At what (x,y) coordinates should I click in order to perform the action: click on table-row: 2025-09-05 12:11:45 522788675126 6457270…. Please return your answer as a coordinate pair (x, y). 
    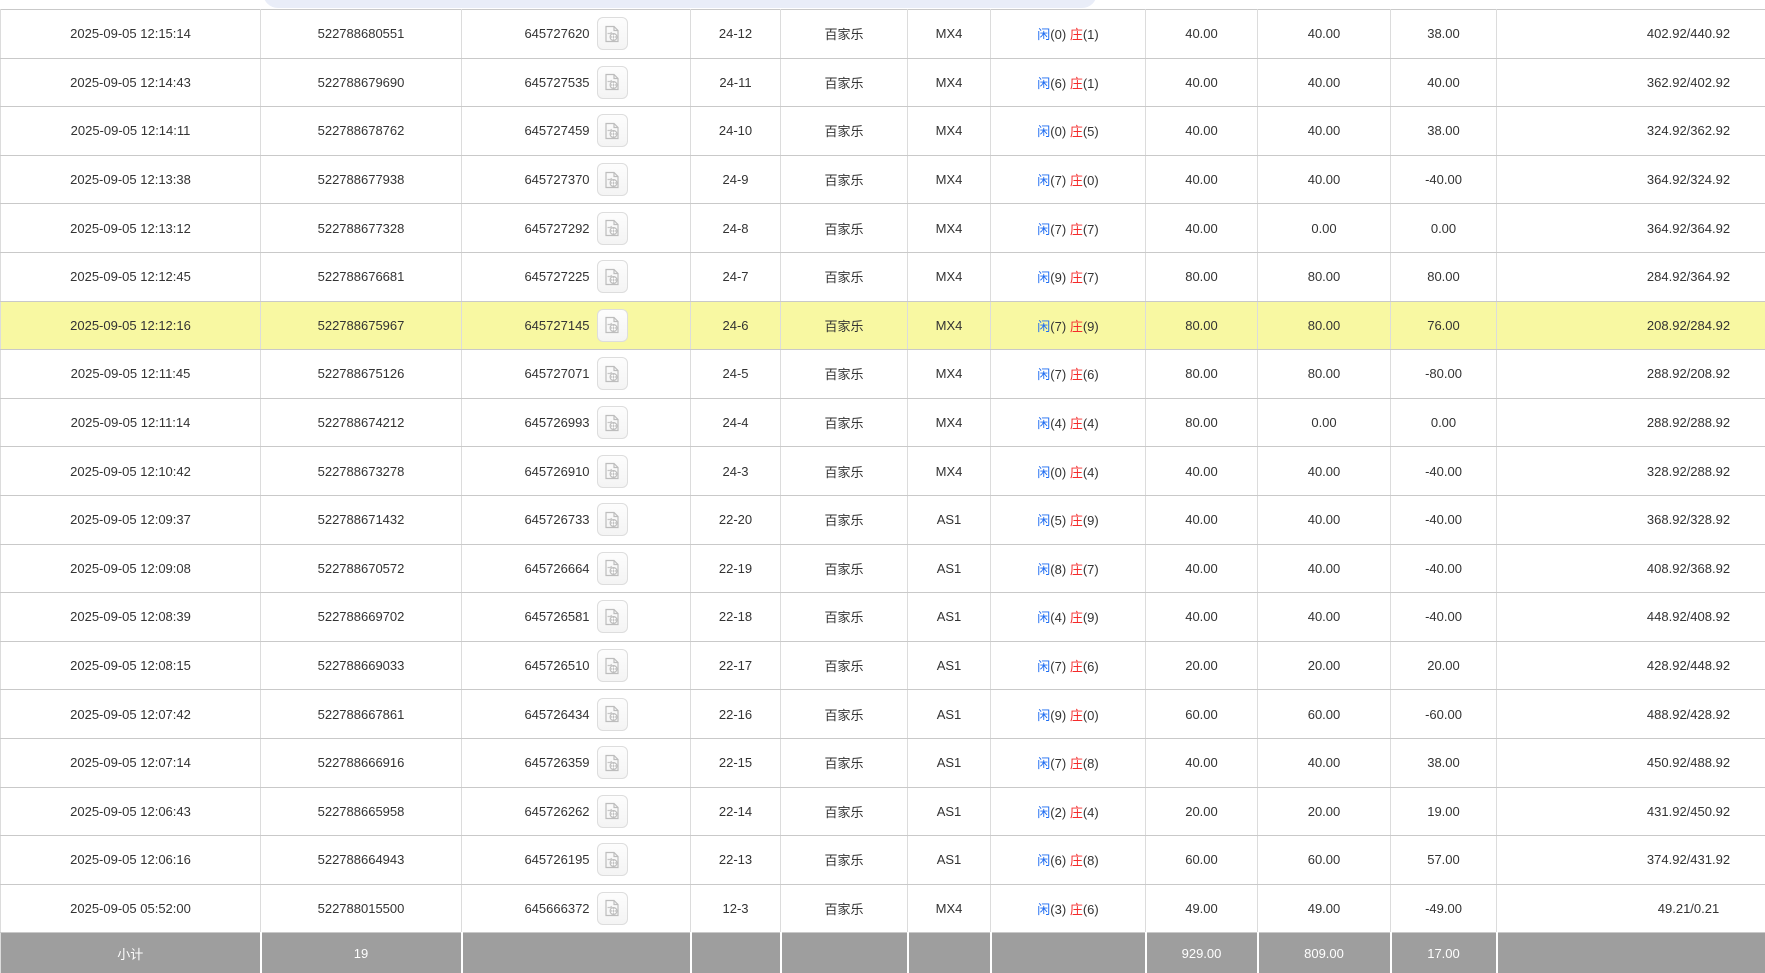
    Looking at the image, I should click on (883, 374).